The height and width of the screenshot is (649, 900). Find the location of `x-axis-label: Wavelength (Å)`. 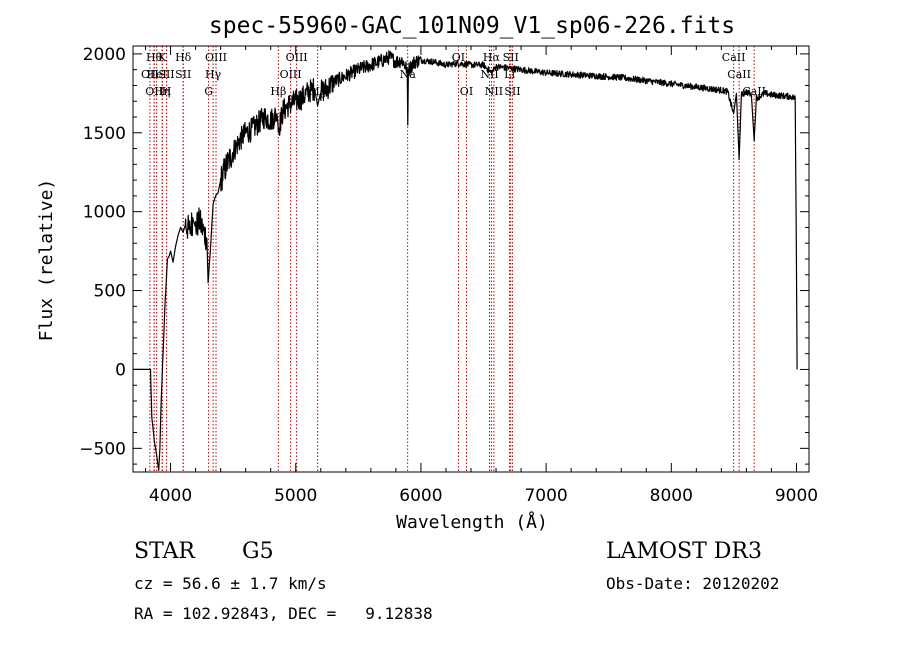

x-axis-label: Wavelength (Å) is located at coordinates (472, 522).